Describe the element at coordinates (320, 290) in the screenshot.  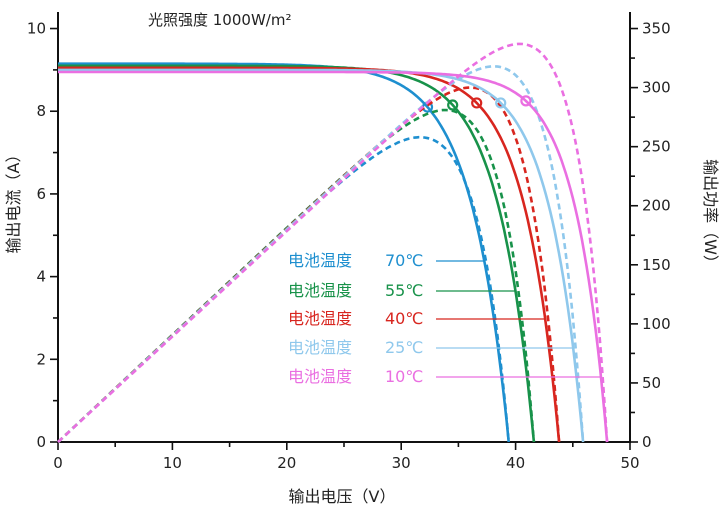
I see `legend-label-1: 电池温度` at that location.